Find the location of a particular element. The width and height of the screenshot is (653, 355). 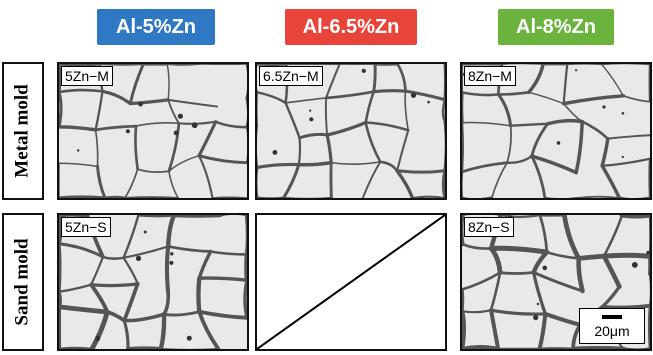

panel-label: 8Zn−S is located at coordinates (489, 227).